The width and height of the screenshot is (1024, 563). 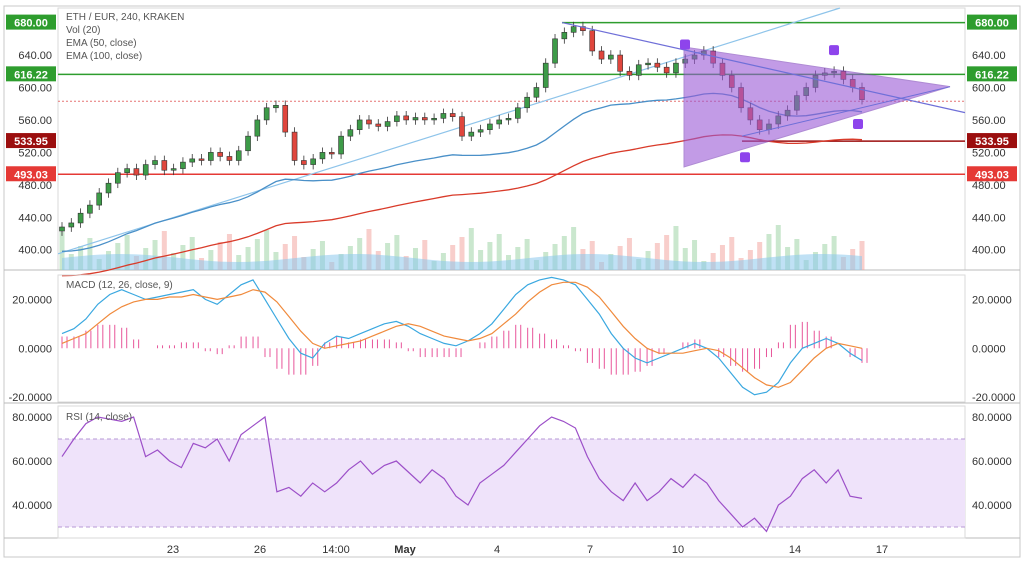 What do you see at coordinates (992, 418) in the screenshot?
I see `rsi-y-tick-right: 80.0000` at bounding box center [992, 418].